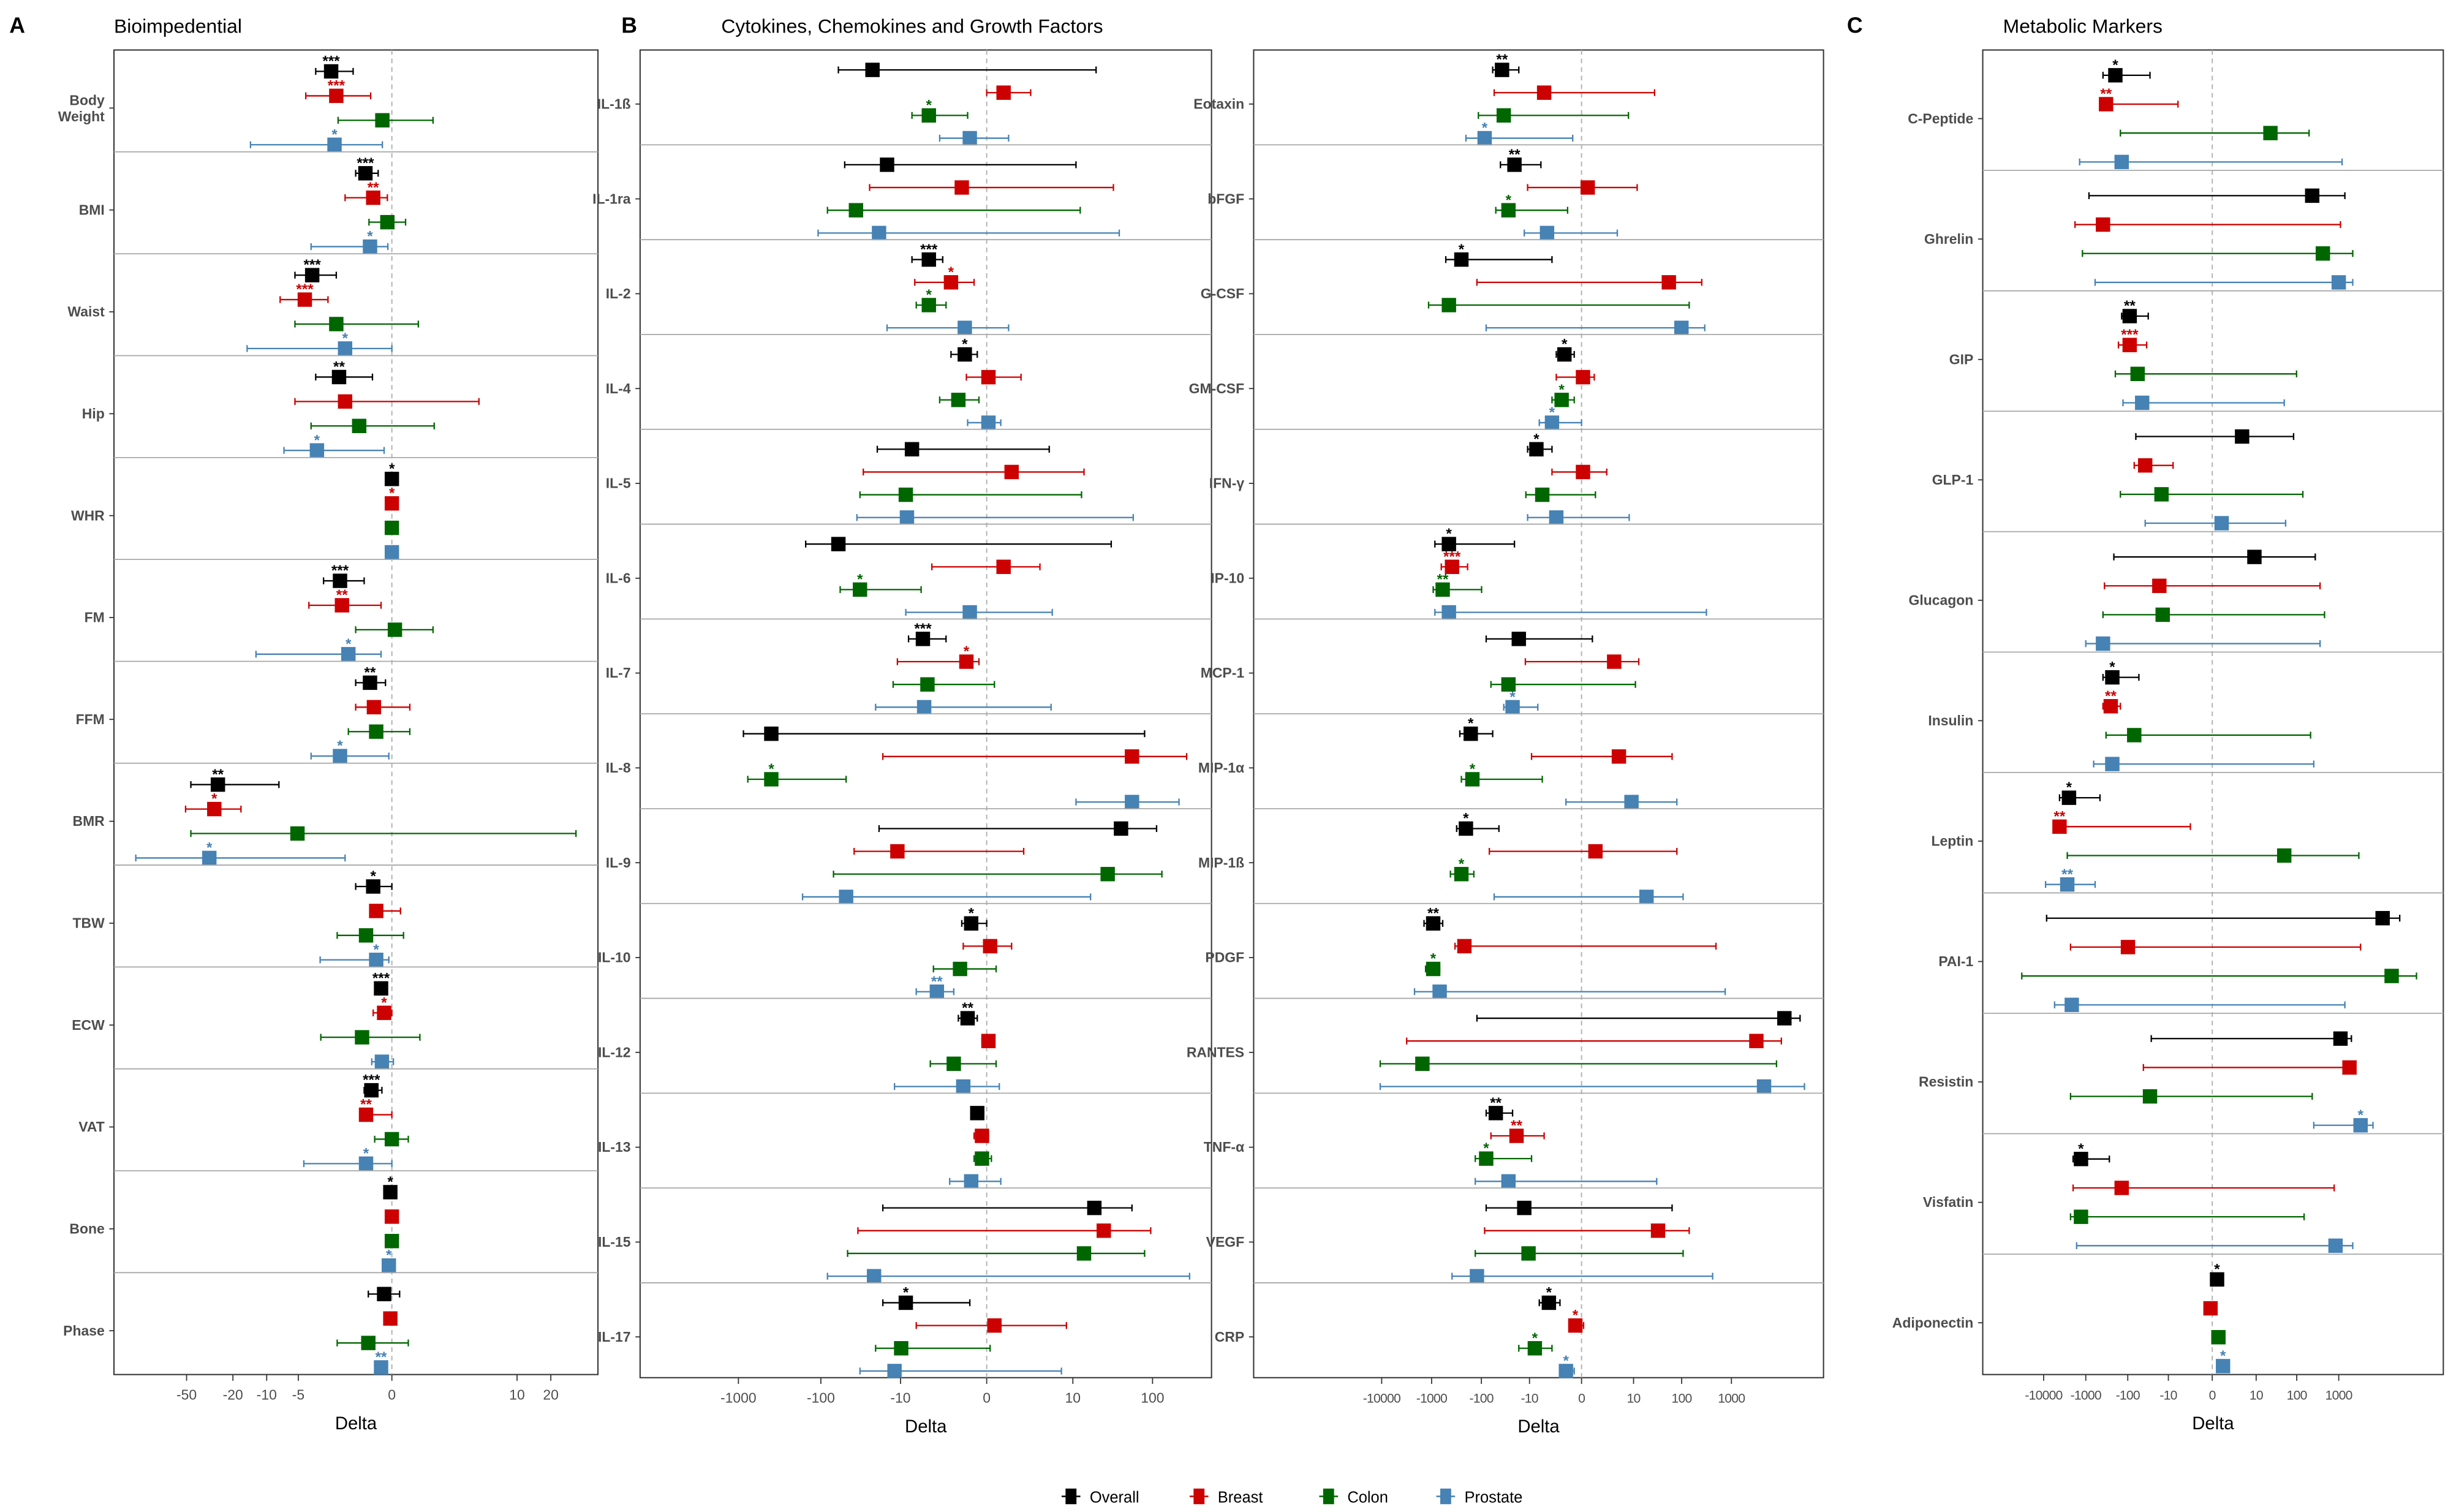 The image size is (2448, 1512). Describe the element at coordinates (900, 1398) in the screenshot. I see `x-tick-label: -10` at that location.